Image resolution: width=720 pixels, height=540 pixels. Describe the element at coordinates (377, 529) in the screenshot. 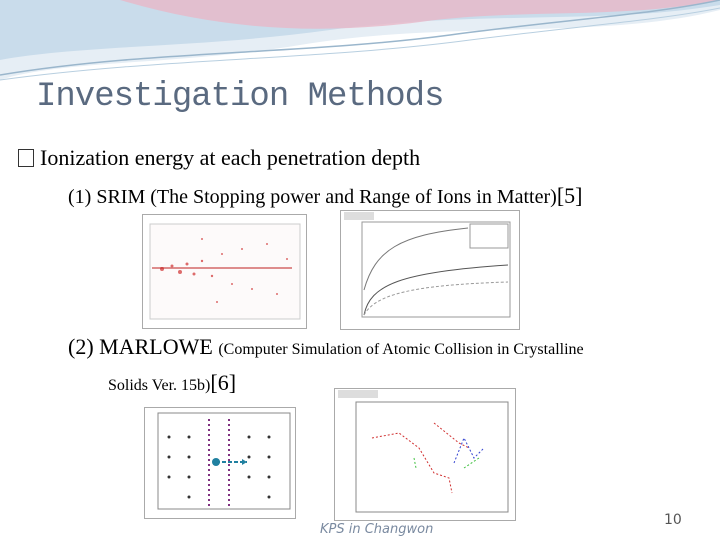

I see `footer-text: KPS in Changwon` at that location.